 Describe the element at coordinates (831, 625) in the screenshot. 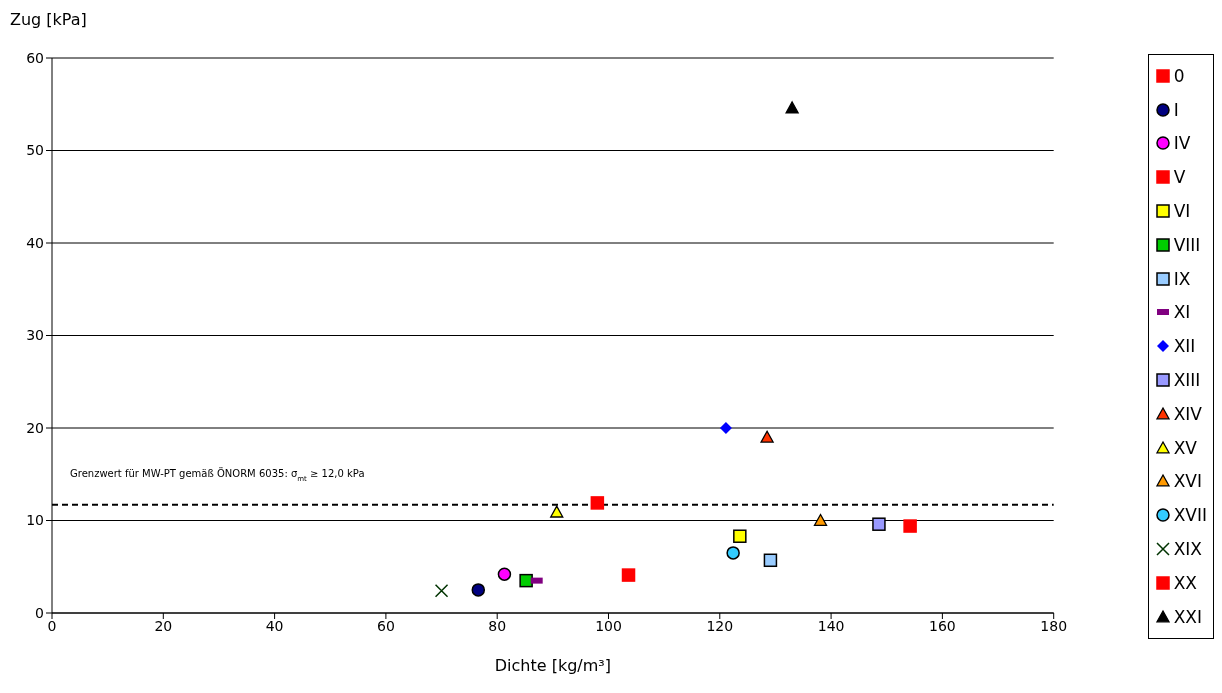

I see `x-tick-label: 140` at that location.